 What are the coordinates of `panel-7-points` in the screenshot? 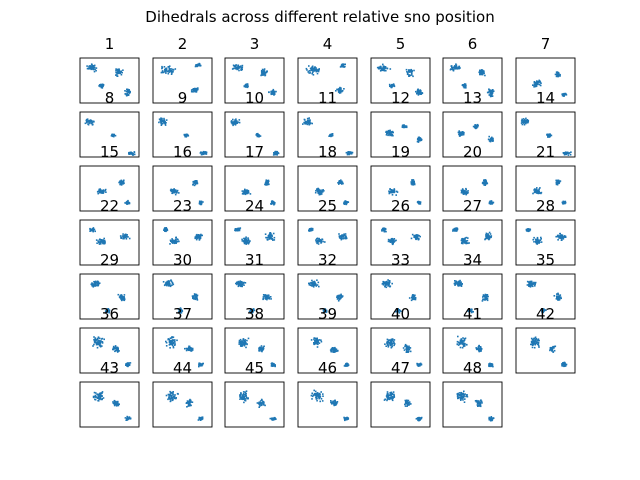 It's located at (550, 84).